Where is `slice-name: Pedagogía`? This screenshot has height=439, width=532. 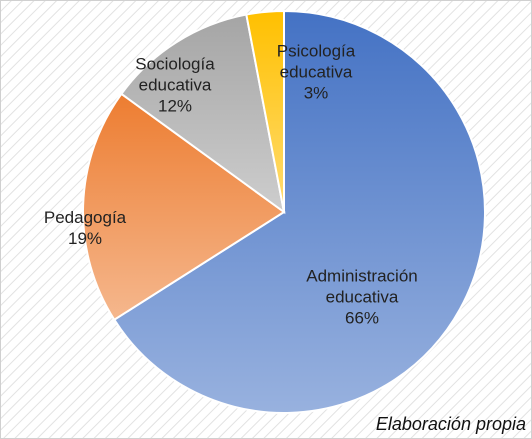 slice-name: Pedagogía is located at coordinates (85, 217).